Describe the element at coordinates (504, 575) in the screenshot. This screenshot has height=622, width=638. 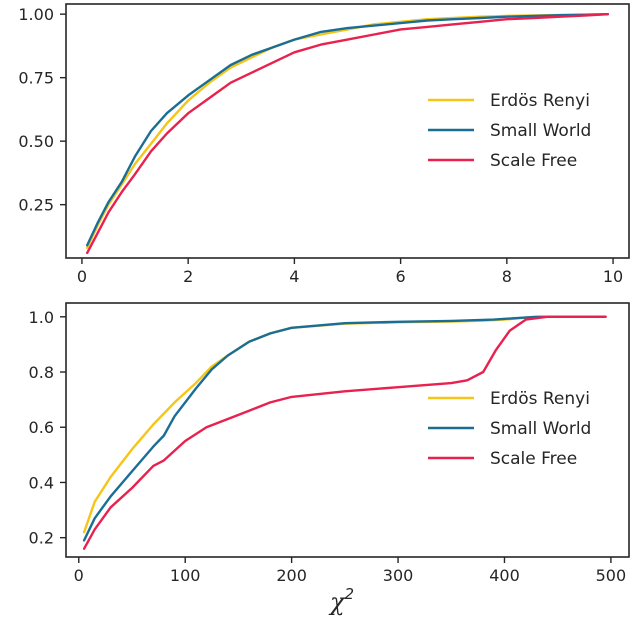
I see `x-tick-label: 400` at that location.